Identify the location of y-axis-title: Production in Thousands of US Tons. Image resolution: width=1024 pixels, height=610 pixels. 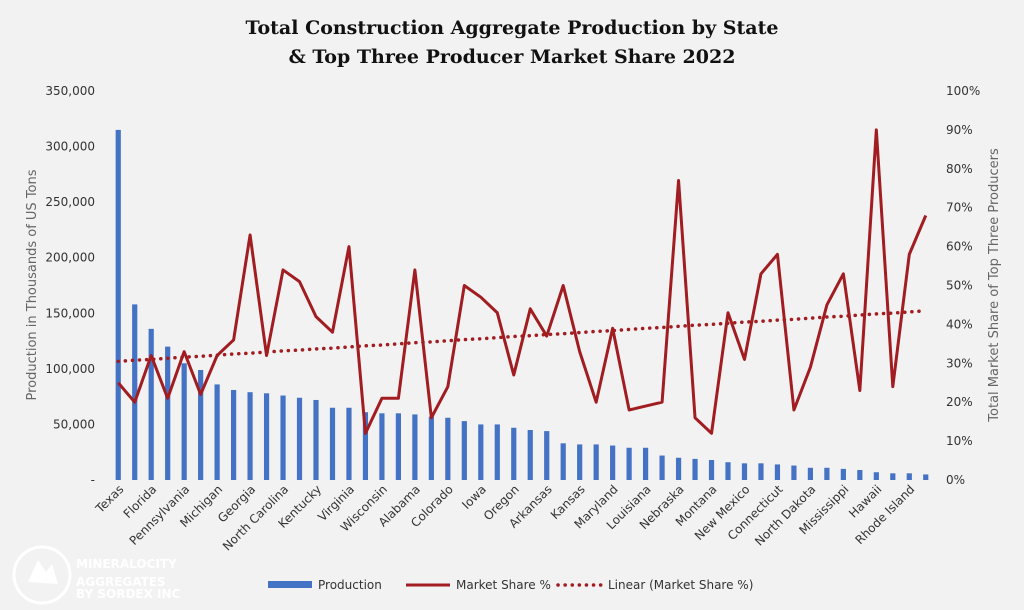
(32, 284).